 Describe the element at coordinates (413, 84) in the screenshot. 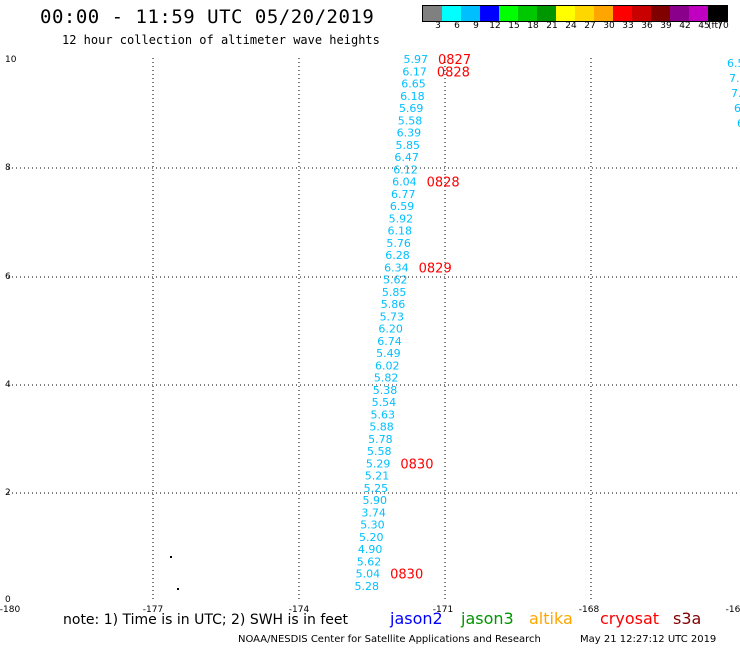

I see `wave-height-value: 6.65` at that location.